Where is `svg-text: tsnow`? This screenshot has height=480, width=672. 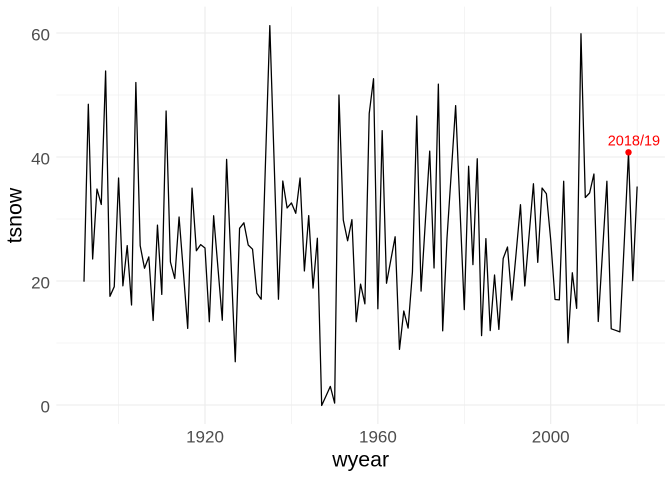
svg-text: tsnow is located at coordinates (15, 215).